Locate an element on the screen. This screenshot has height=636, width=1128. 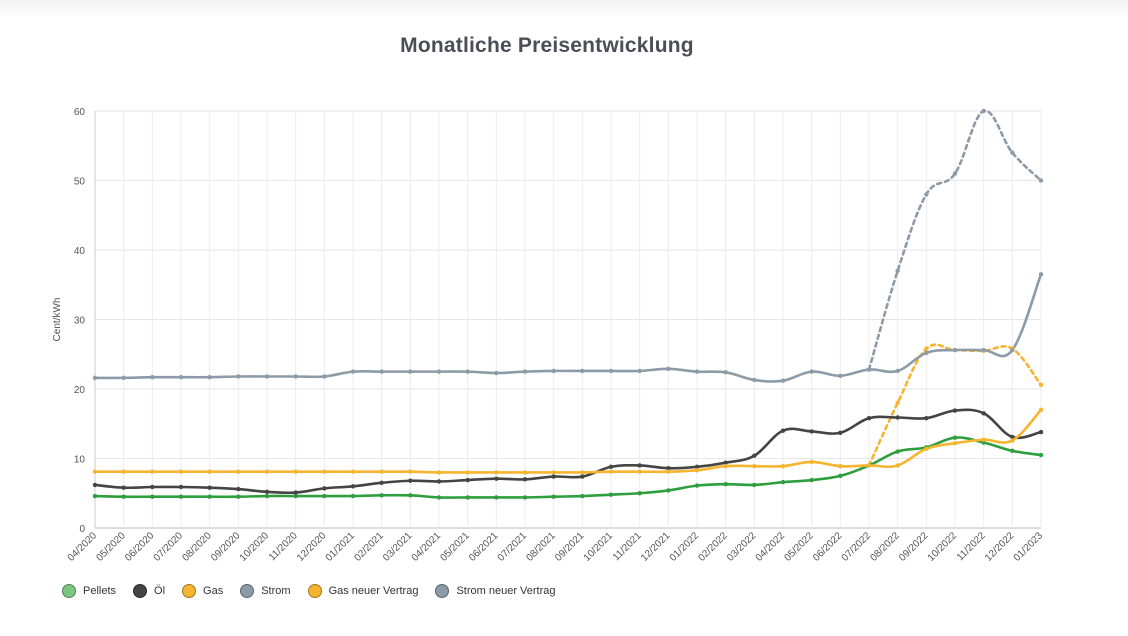
legend-item: Pellets is located at coordinates (89, 591).